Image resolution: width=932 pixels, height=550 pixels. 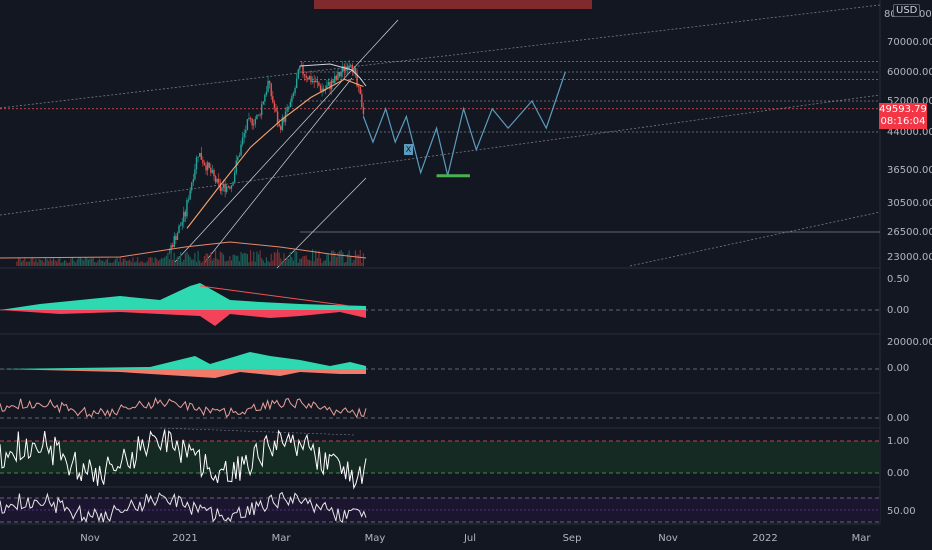 I want to click on divergence-line, so click(x=257, y=431).